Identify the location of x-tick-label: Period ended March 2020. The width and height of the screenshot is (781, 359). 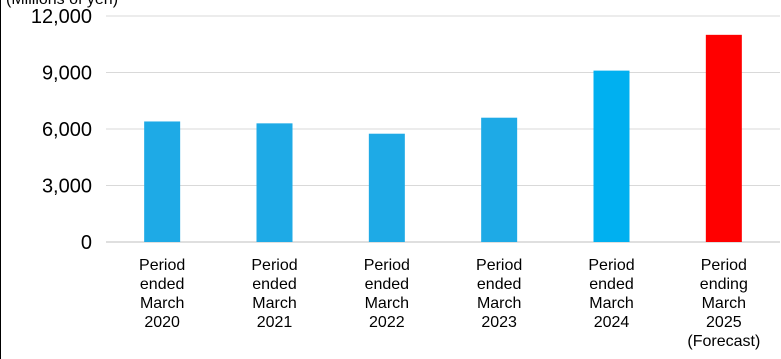
(162, 294).